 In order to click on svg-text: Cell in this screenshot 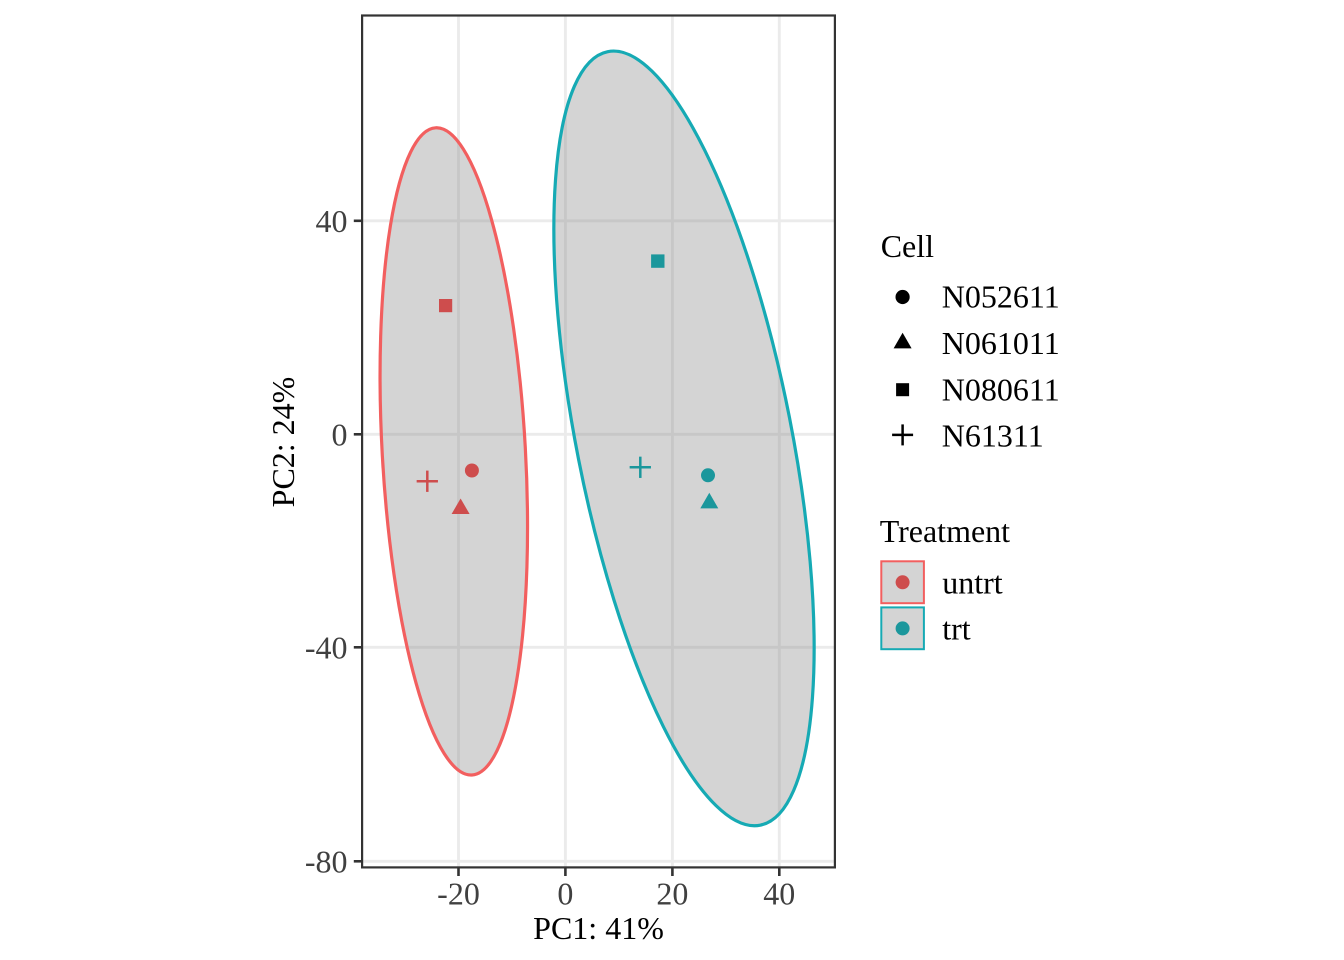, I will do `click(907, 246)`.